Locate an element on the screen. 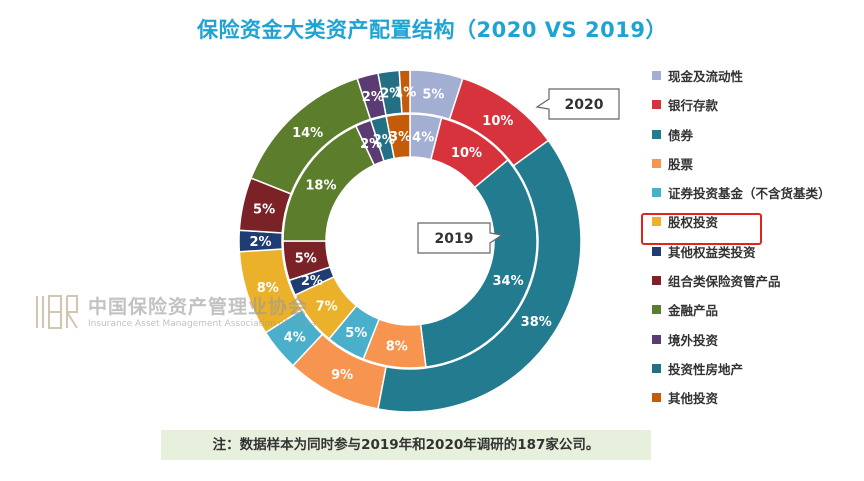  2020-slice-11 is located at coordinates (404, 92).